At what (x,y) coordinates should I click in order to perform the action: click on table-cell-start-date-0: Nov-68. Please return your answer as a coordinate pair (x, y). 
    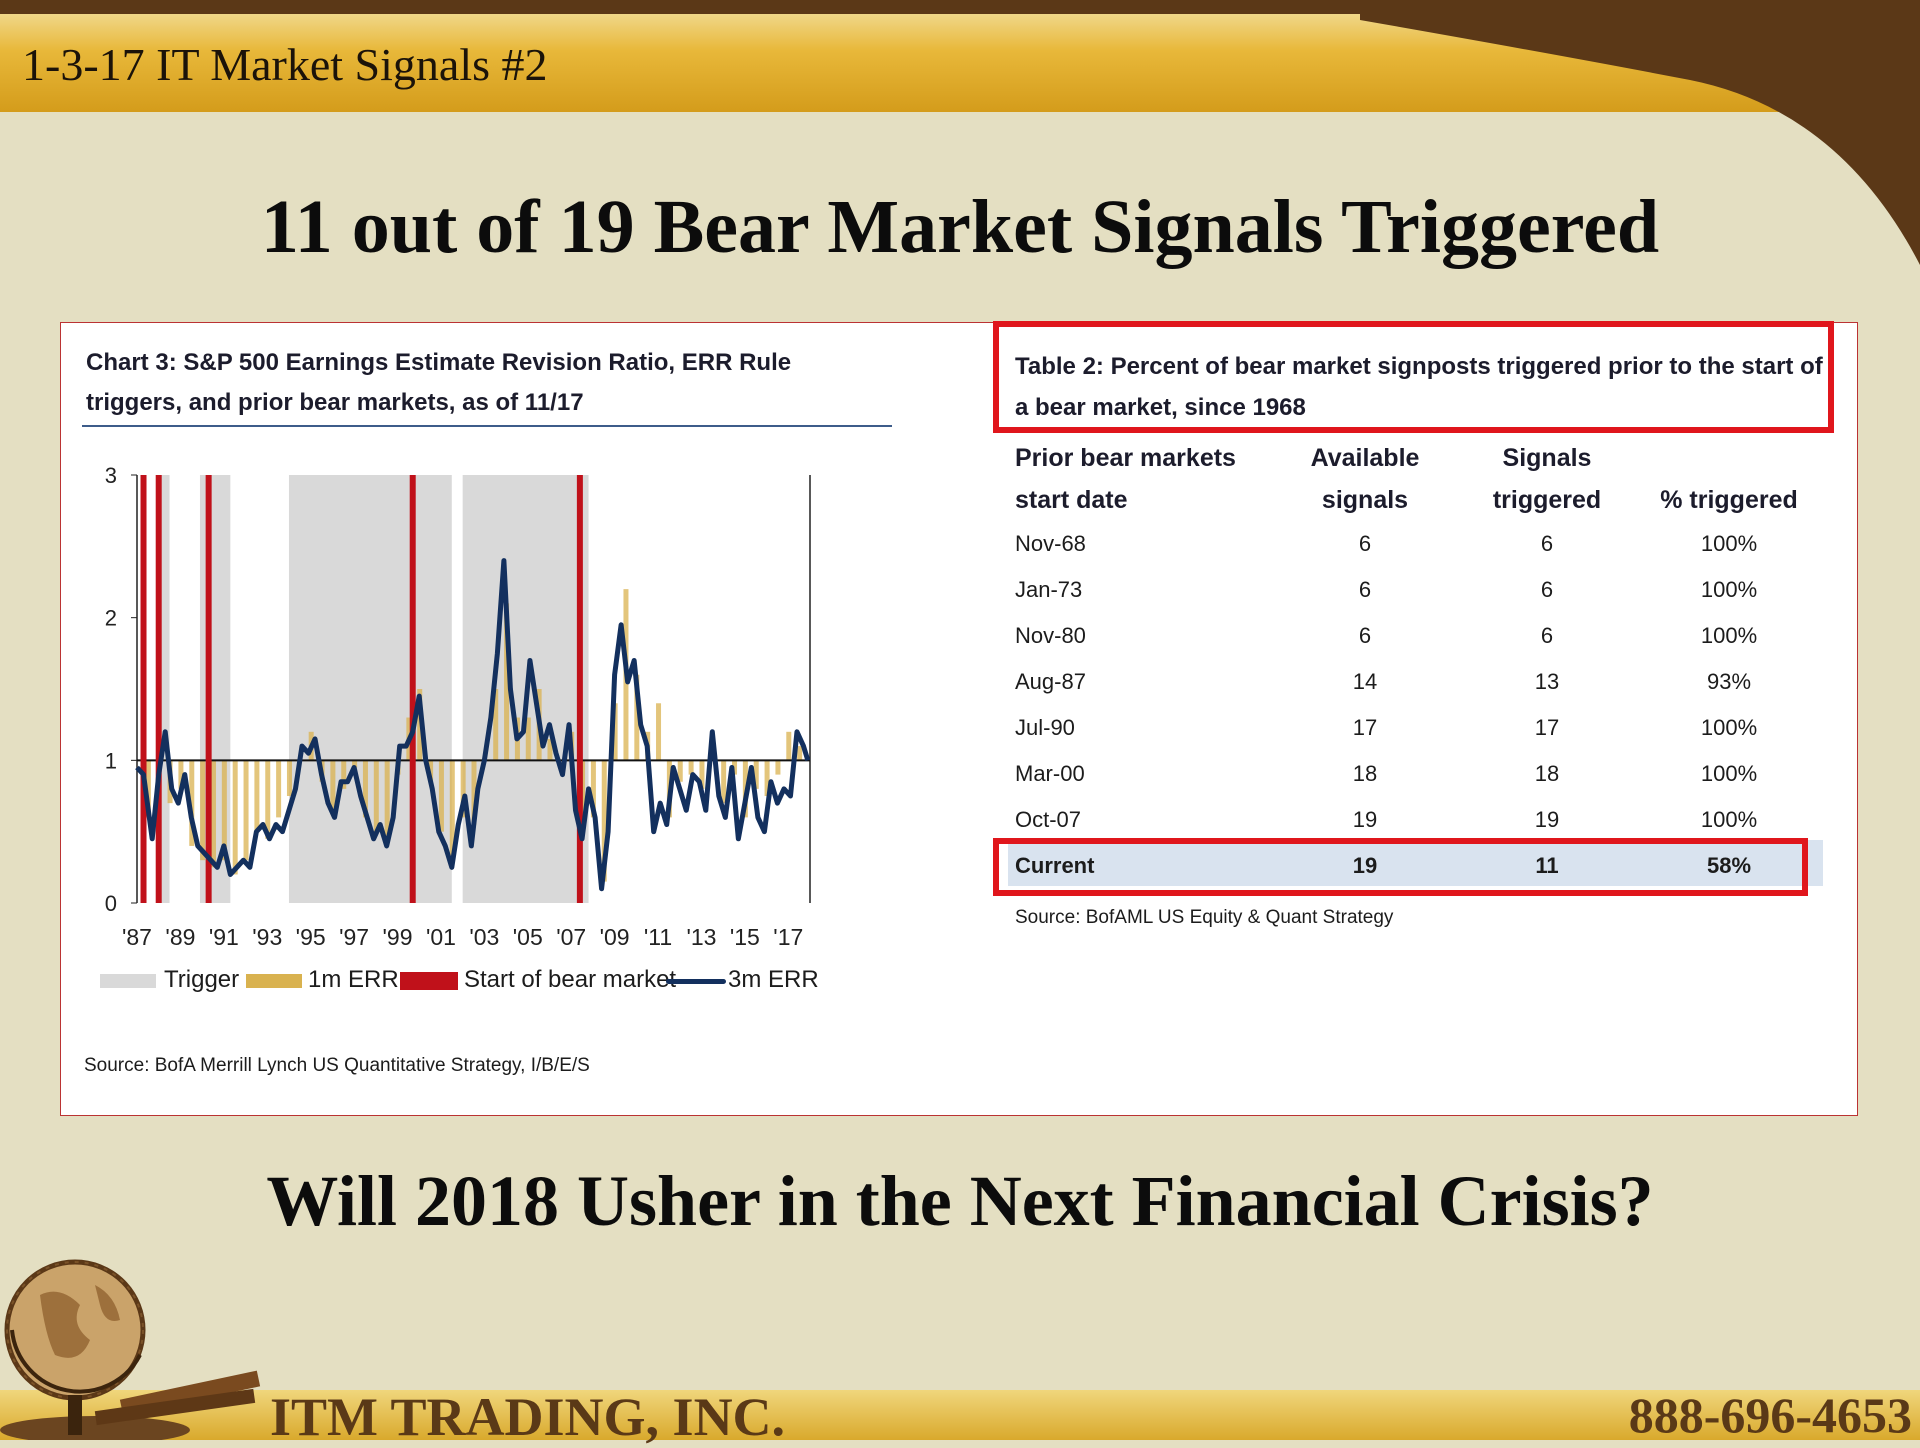
    Looking at the image, I should click on (1050, 543).